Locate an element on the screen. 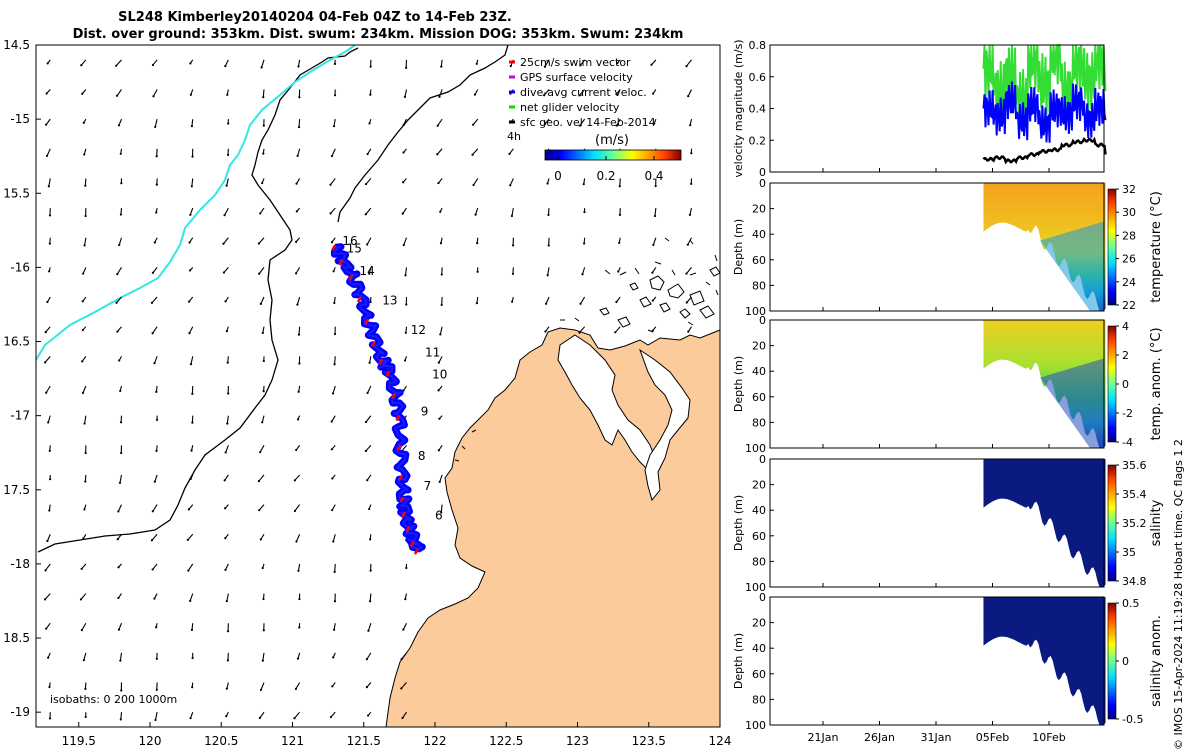 The width and height of the screenshot is (1200, 750). scattered-islets is located at coordinates (586, 349).